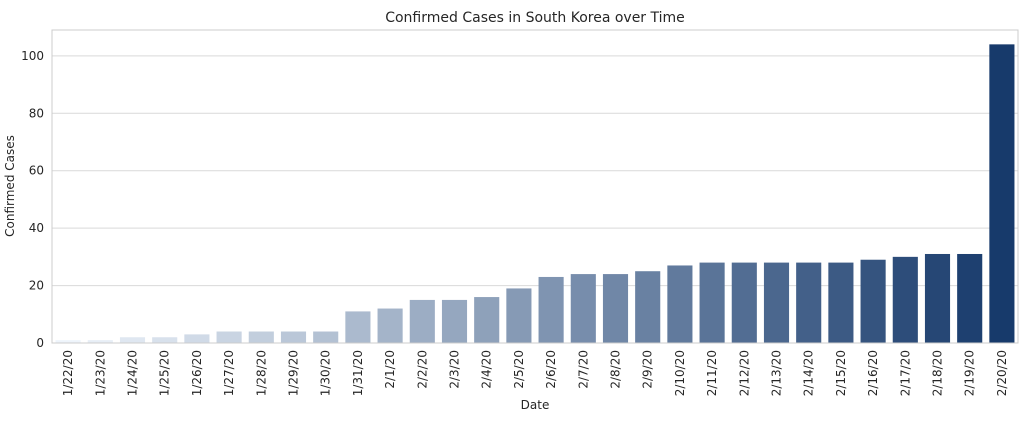 Image resolution: width=1024 pixels, height=432 pixels. Describe the element at coordinates (32, 199) in the screenshot. I see `y-axis-ticks: 0 20 40 60 80 100` at that location.